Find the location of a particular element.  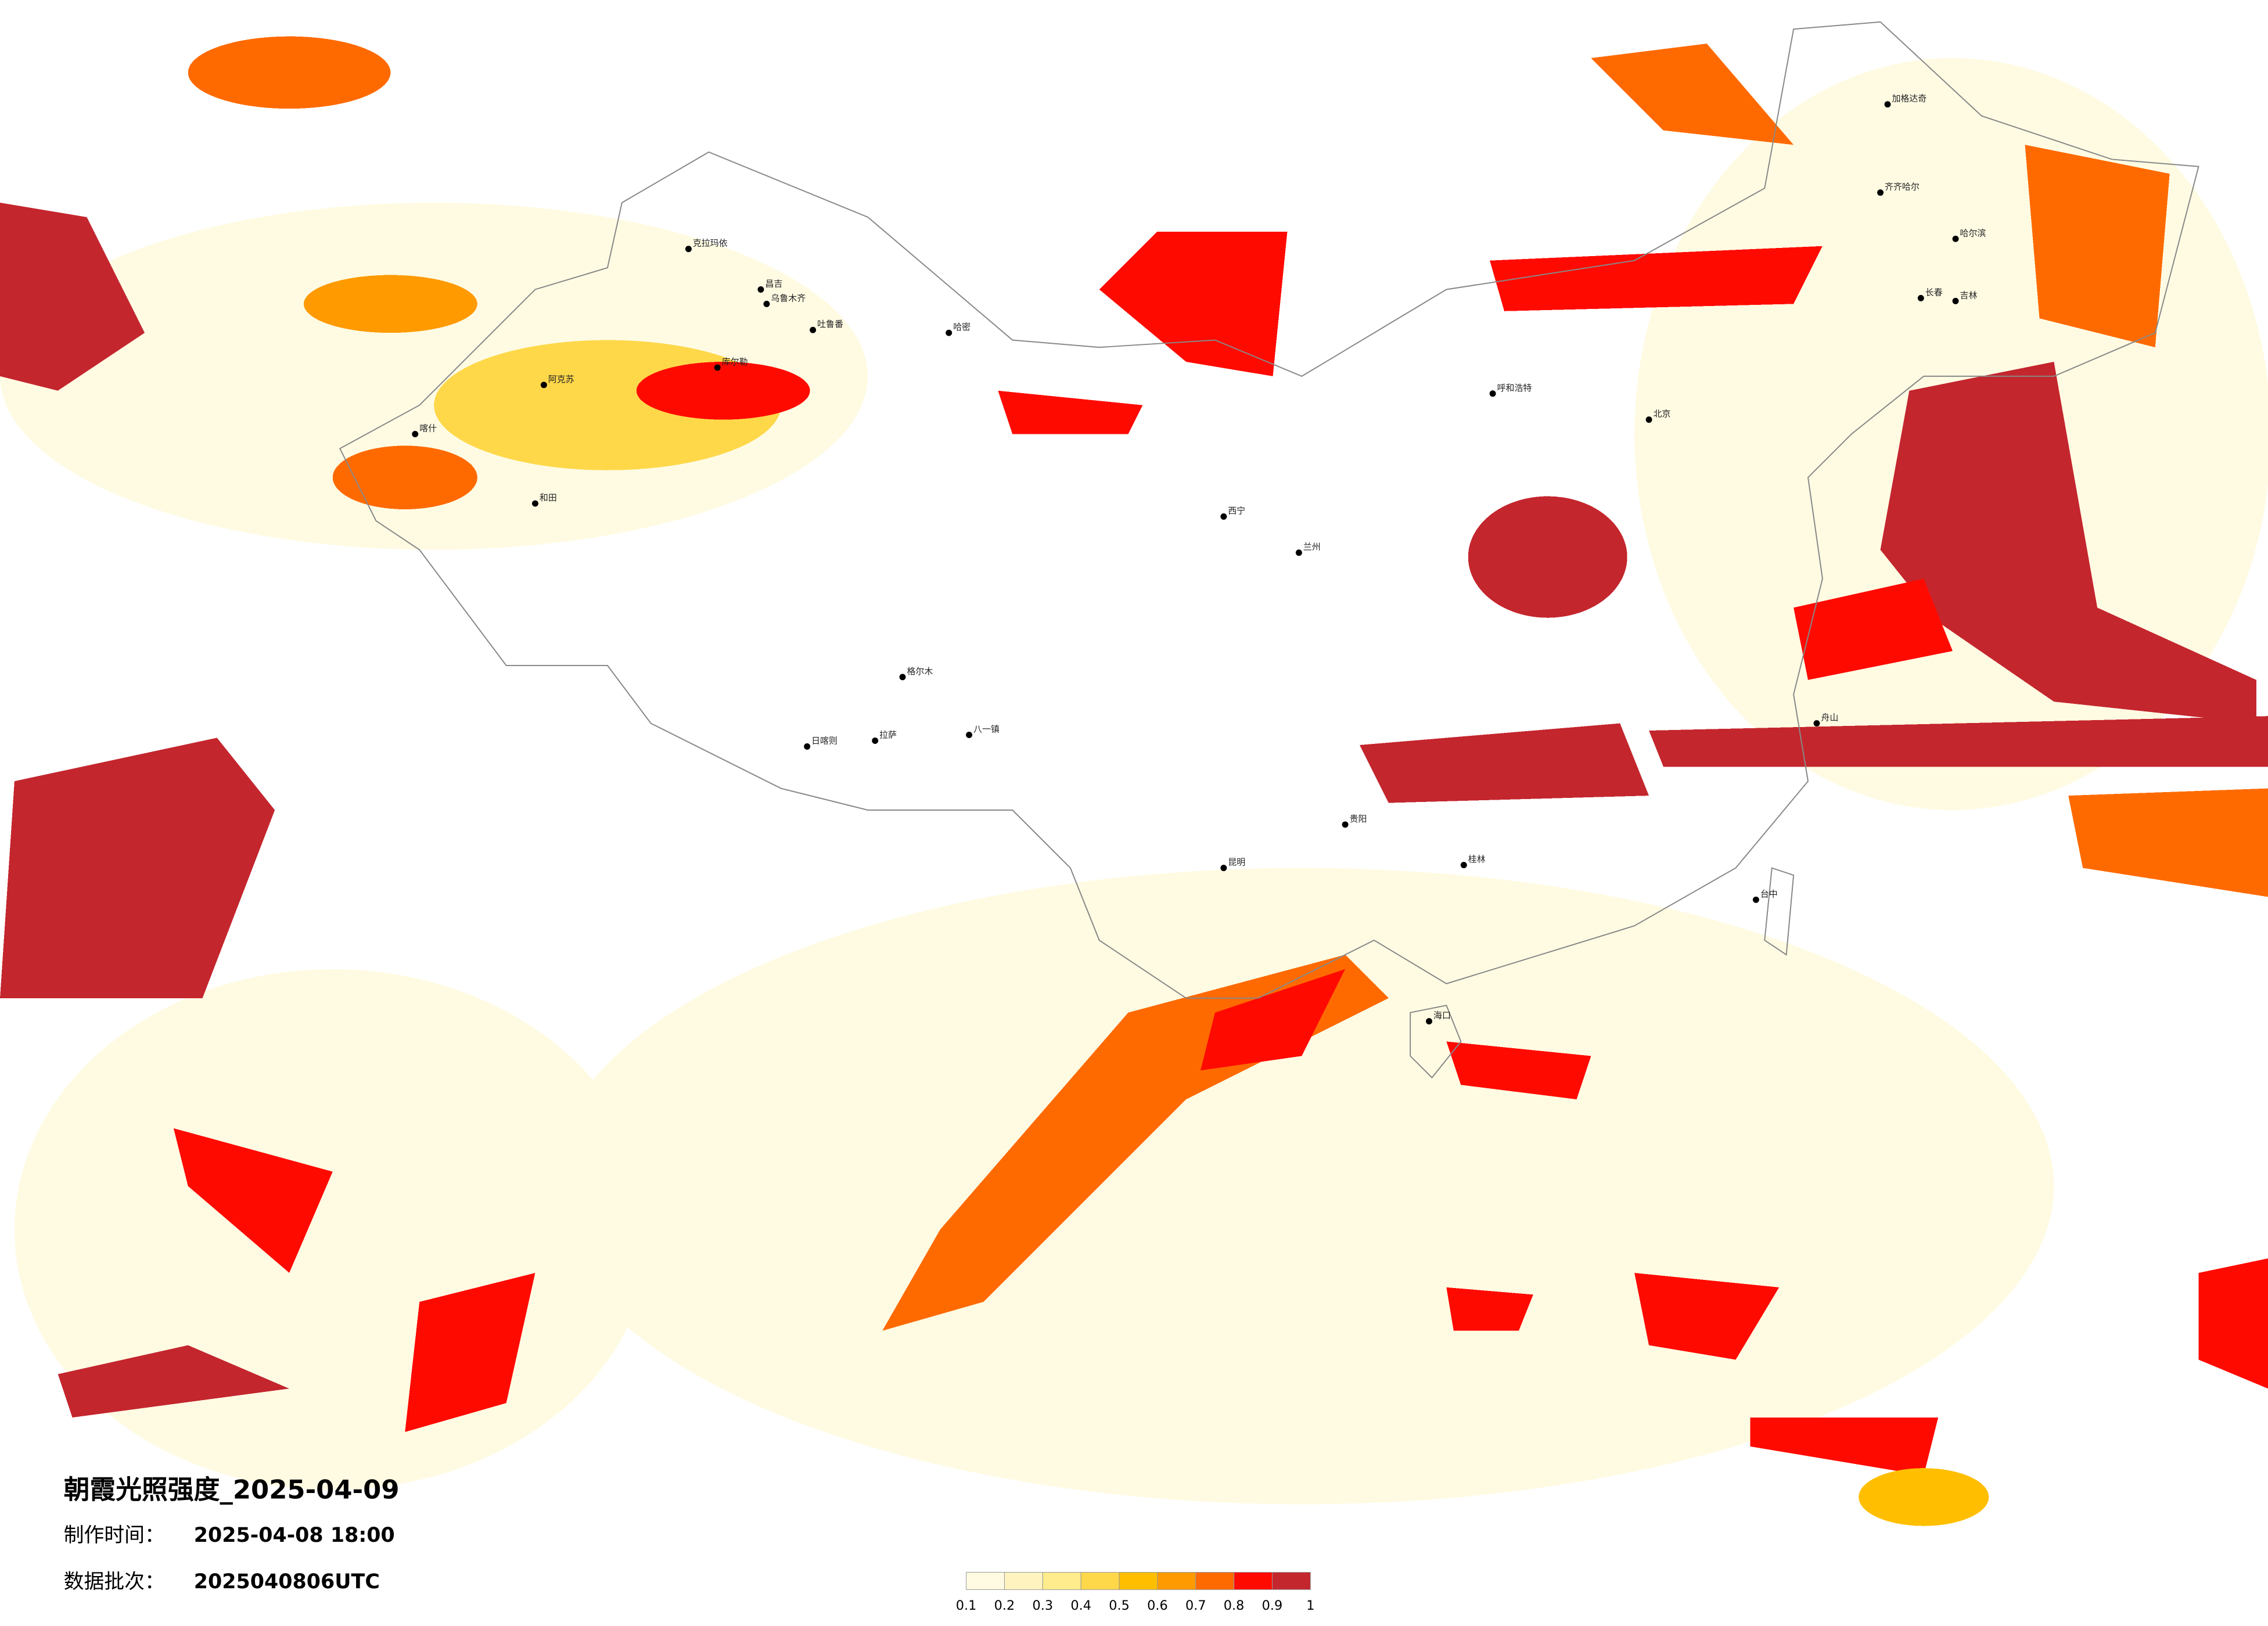

city-label: 克拉玛依 is located at coordinates (710, 243).